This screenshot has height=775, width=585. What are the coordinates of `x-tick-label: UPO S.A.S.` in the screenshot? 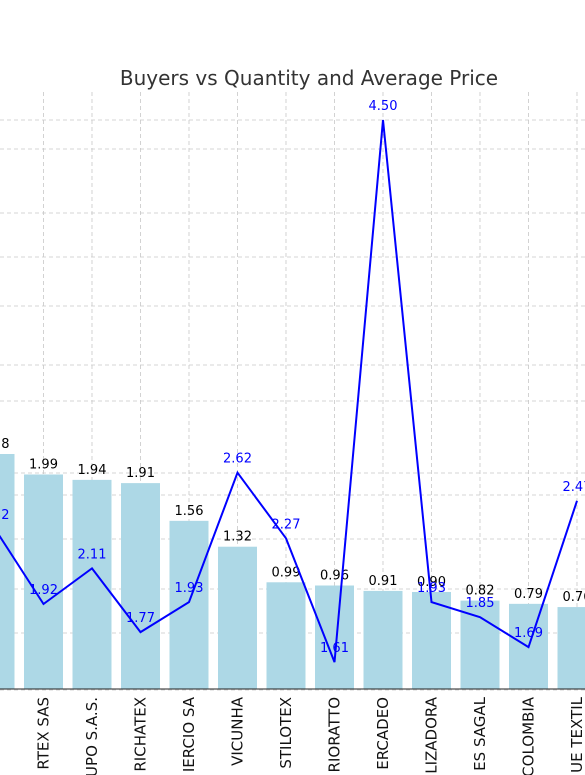 It's located at (92, 736).